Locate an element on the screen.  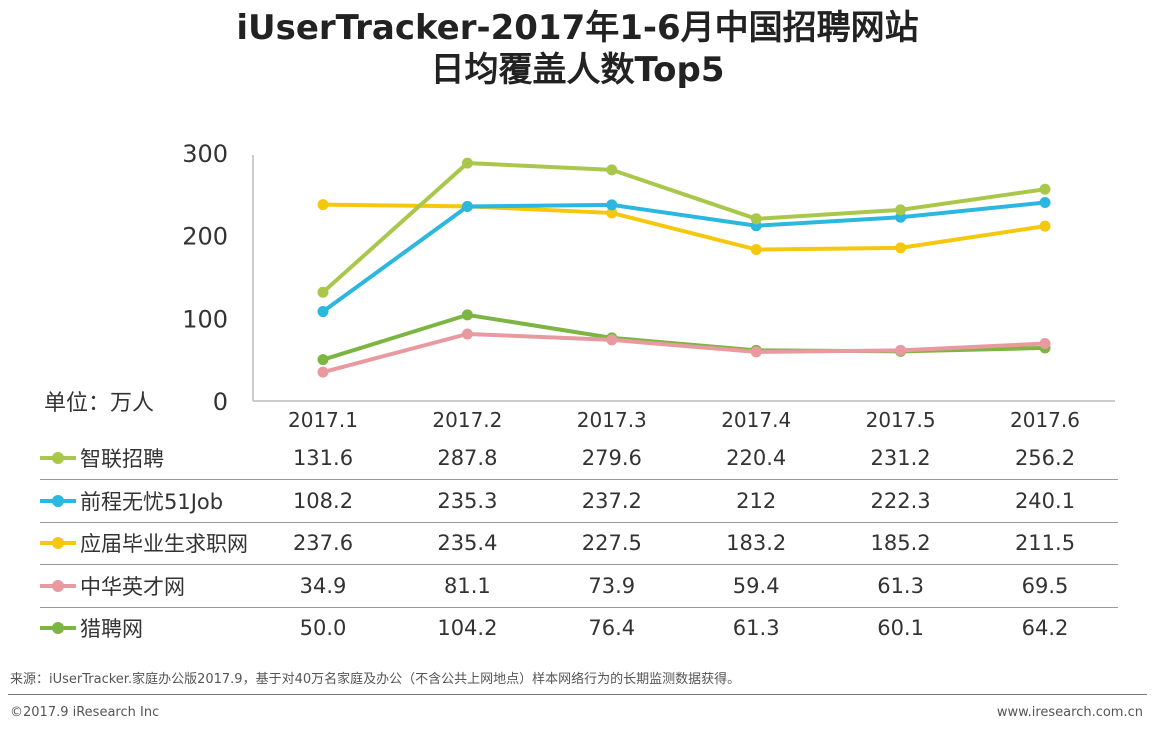
x-tick-label: 2017.3 is located at coordinates (612, 420).